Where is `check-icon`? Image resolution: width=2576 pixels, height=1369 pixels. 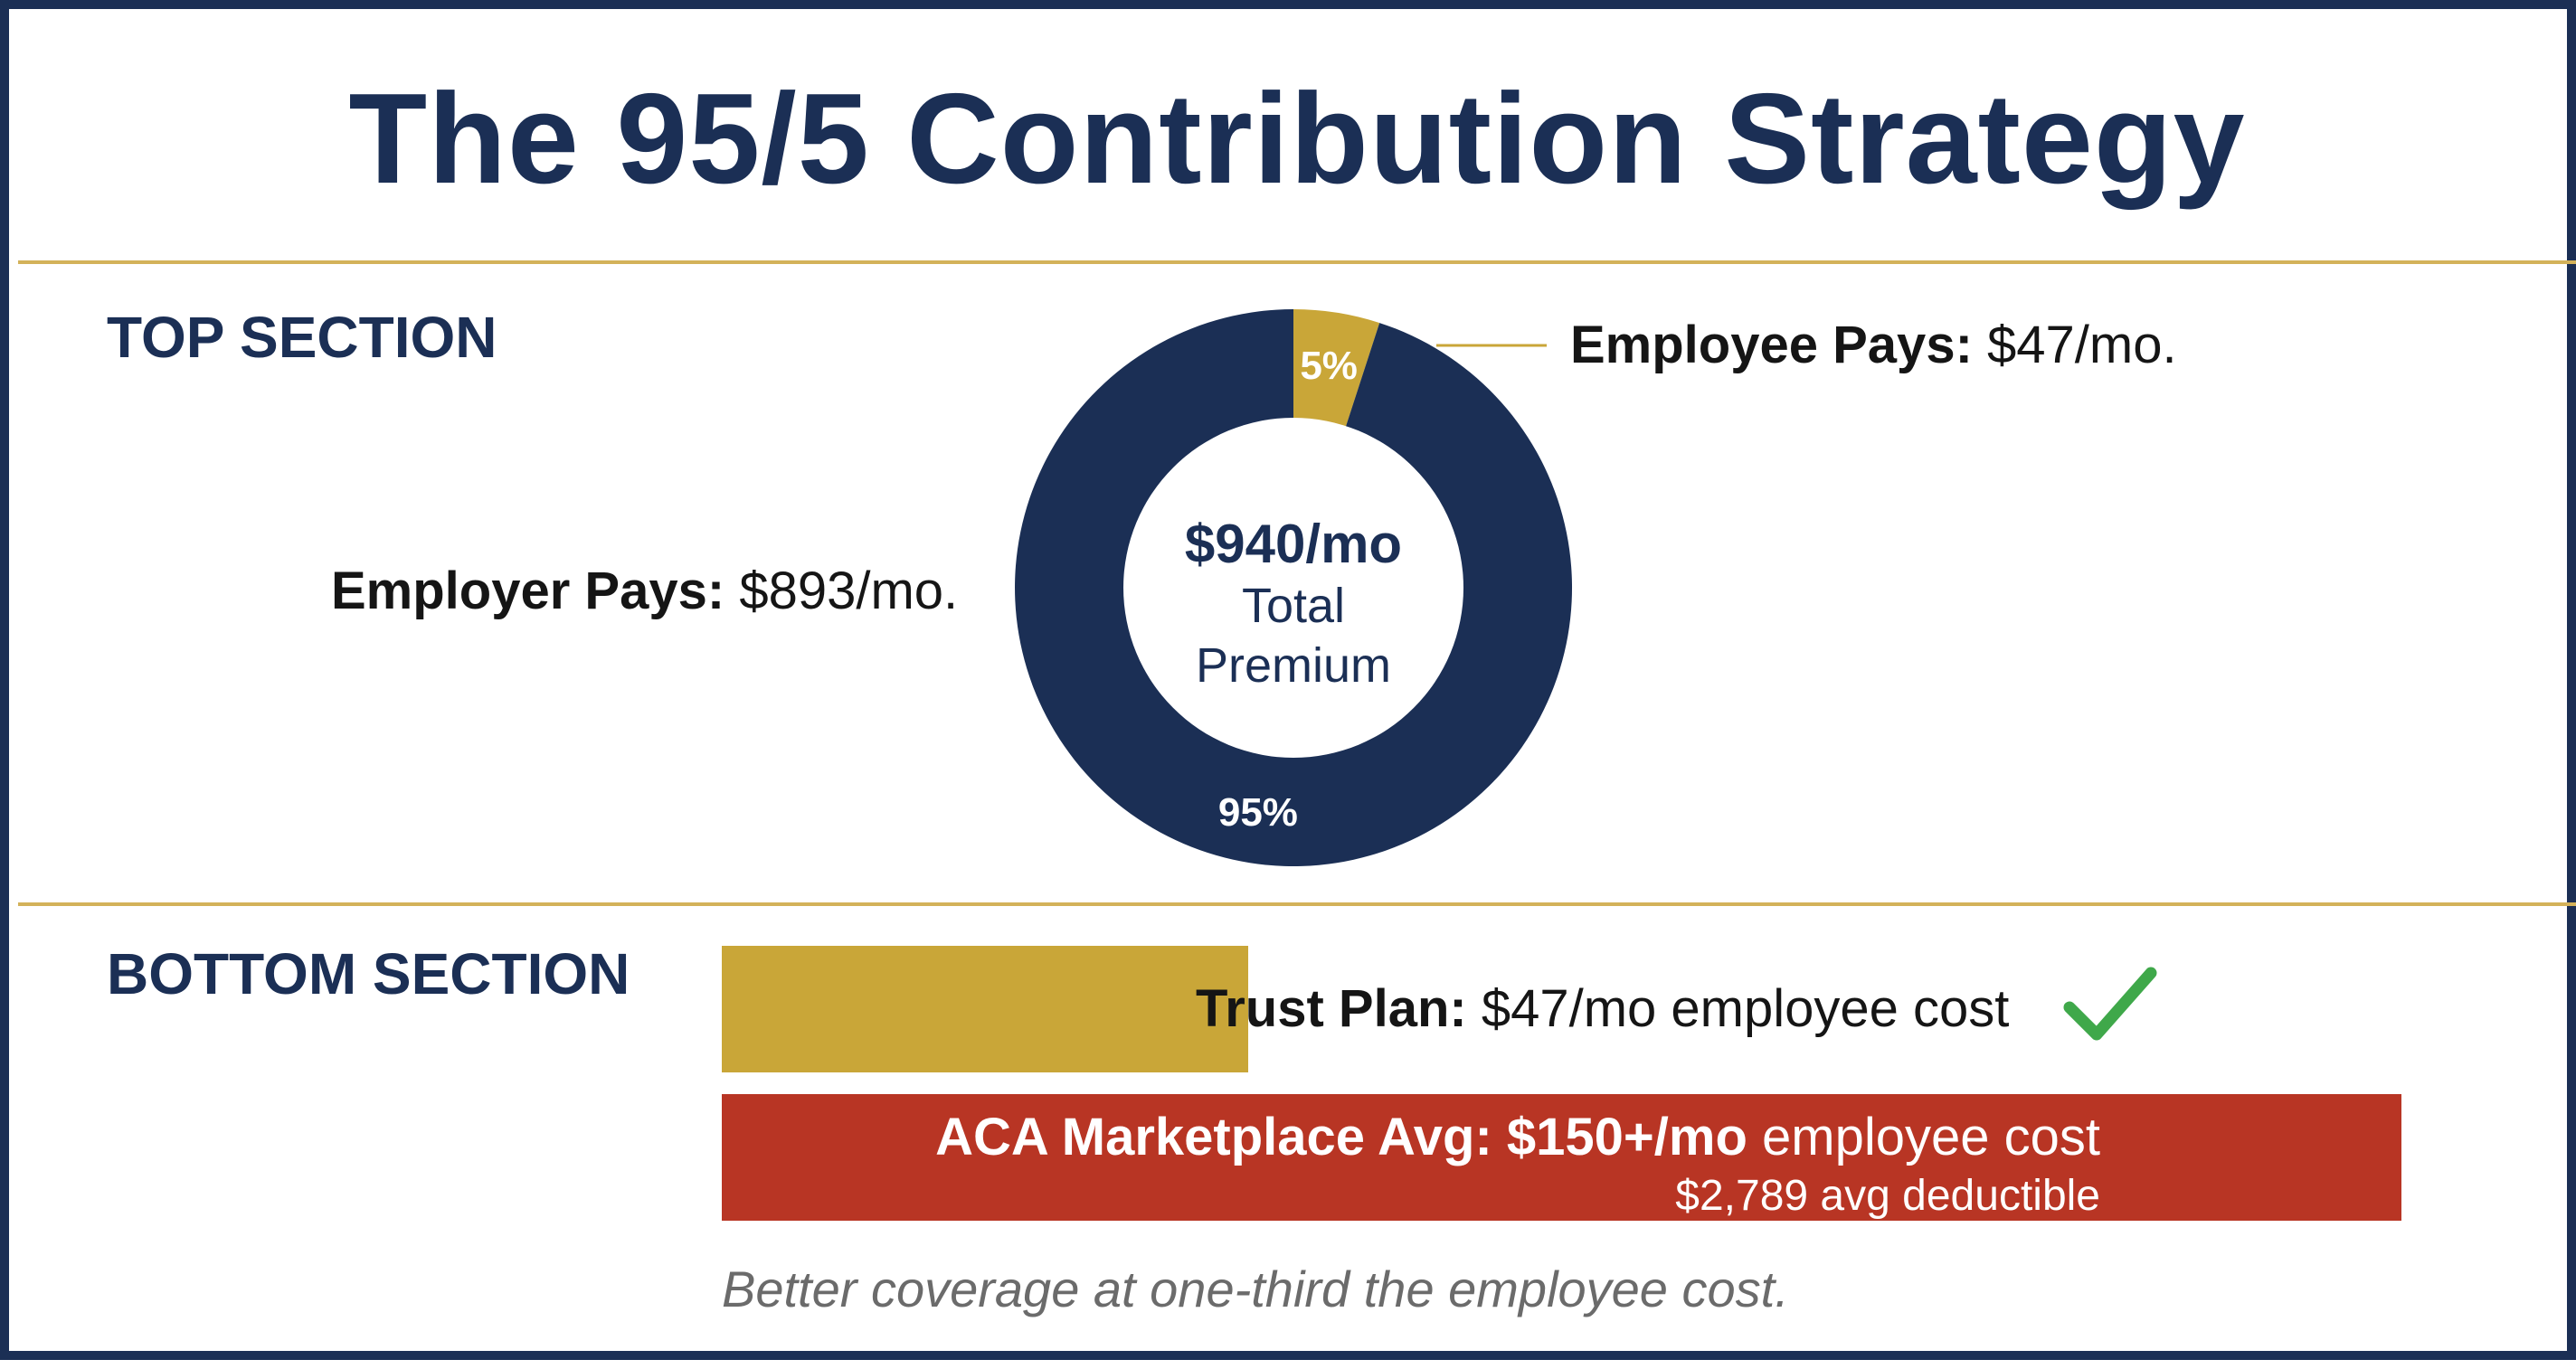
check-icon is located at coordinates (2110, 1004).